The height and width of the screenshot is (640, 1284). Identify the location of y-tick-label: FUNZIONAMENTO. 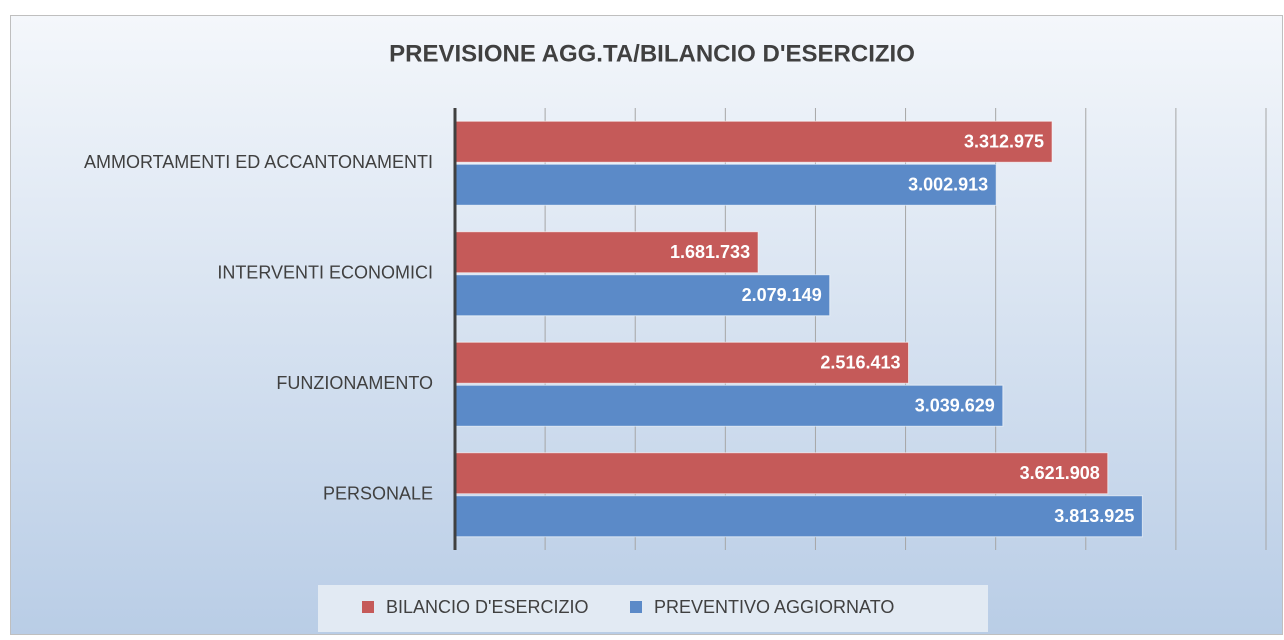
(354, 383).